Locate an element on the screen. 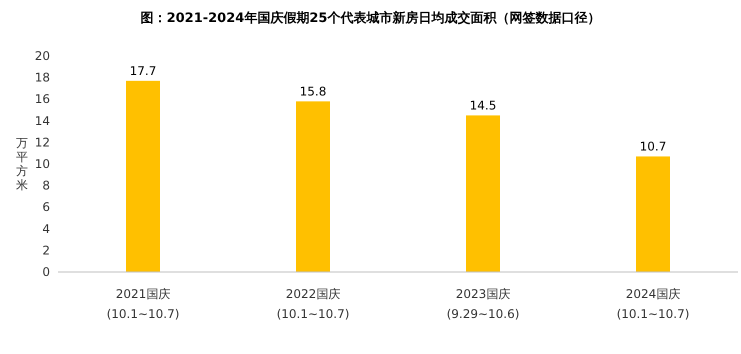 Image resolution: width=741 pixels, height=354 pixels. y-tick-label: 14 is located at coordinates (42, 121).